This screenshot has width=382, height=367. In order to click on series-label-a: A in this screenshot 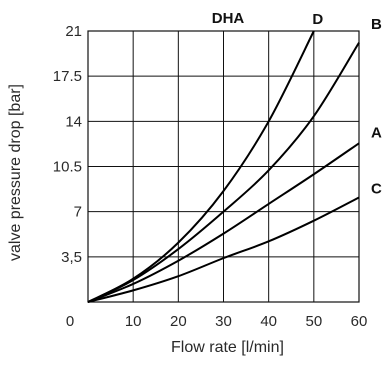, I will do `click(376, 132)`.